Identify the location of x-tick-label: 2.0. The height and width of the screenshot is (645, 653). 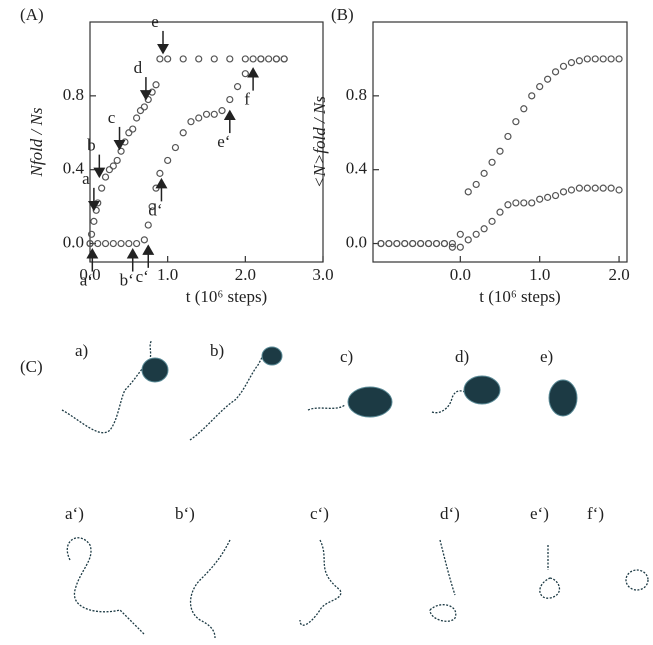
(618, 274).